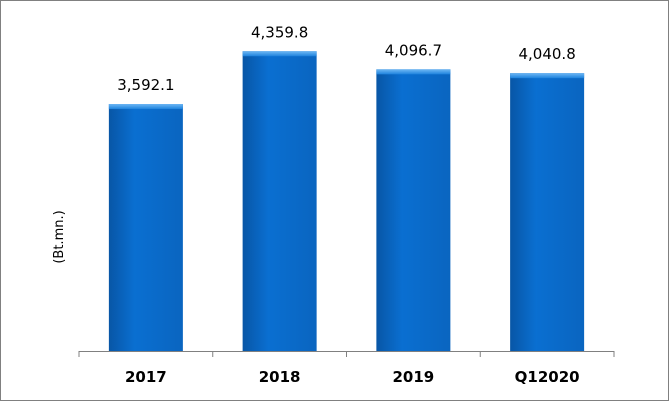 The width and height of the screenshot is (669, 401). What do you see at coordinates (145, 227) in the screenshot?
I see `bar-2017` at bounding box center [145, 227].